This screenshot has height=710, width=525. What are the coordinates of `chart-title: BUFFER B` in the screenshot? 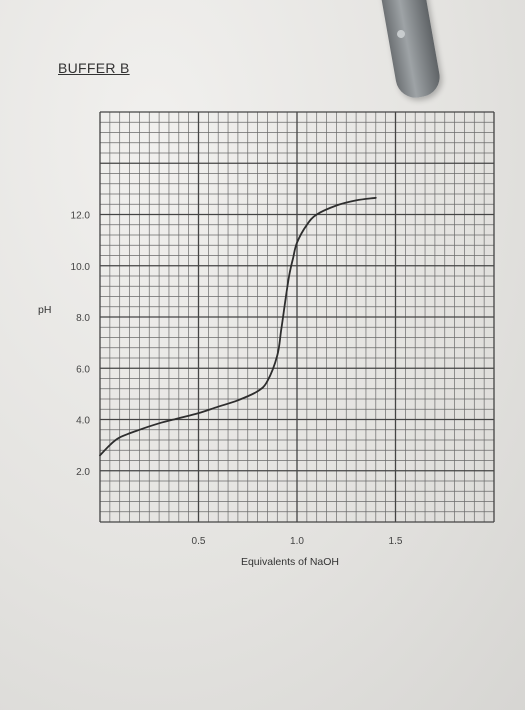 It's located at (94, 68).